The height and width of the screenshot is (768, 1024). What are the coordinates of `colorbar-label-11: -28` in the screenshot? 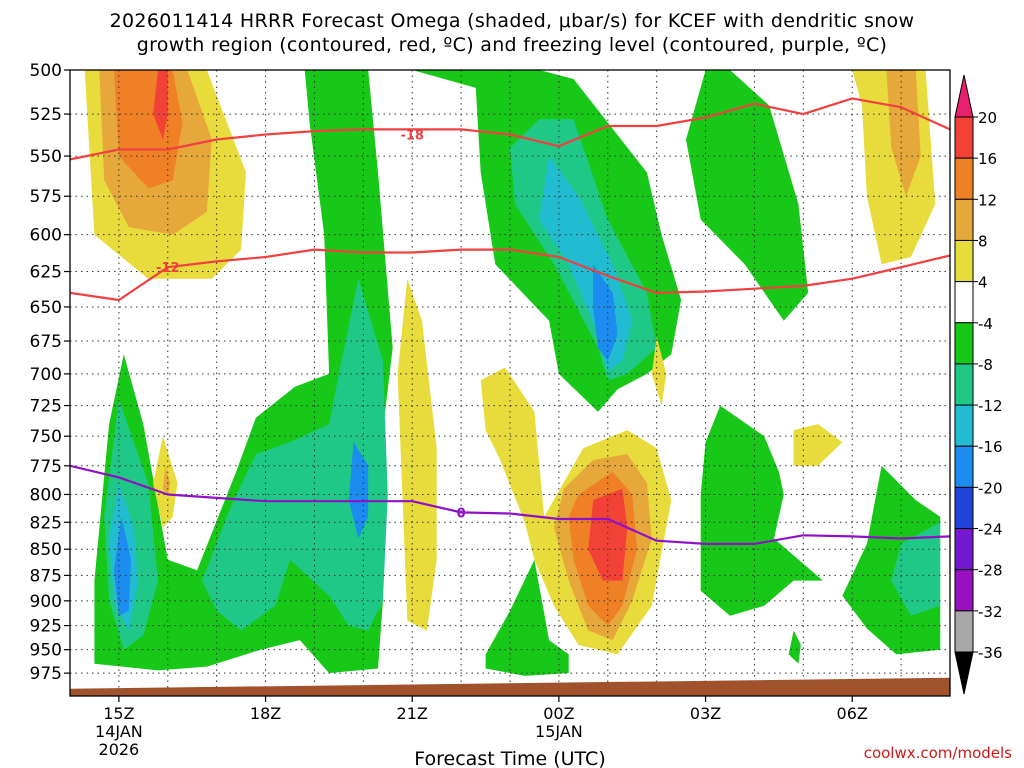 It's located at (990, 571).